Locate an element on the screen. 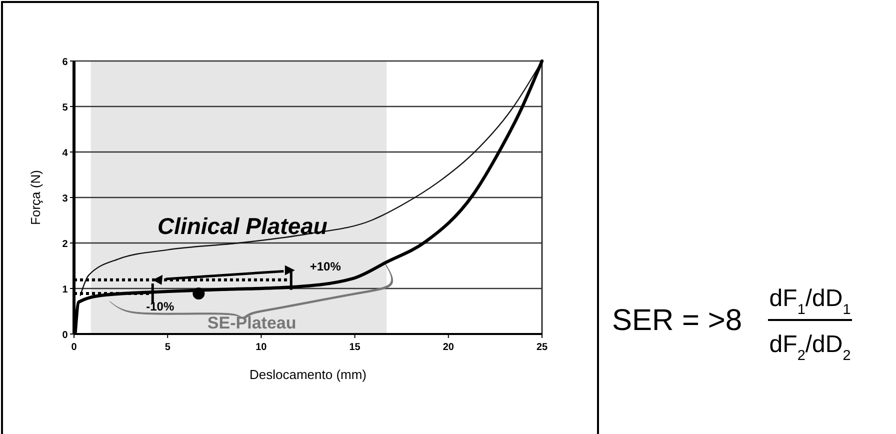 The image size is (896, 434). annotation: +10% is located at coordinates (326, 266).